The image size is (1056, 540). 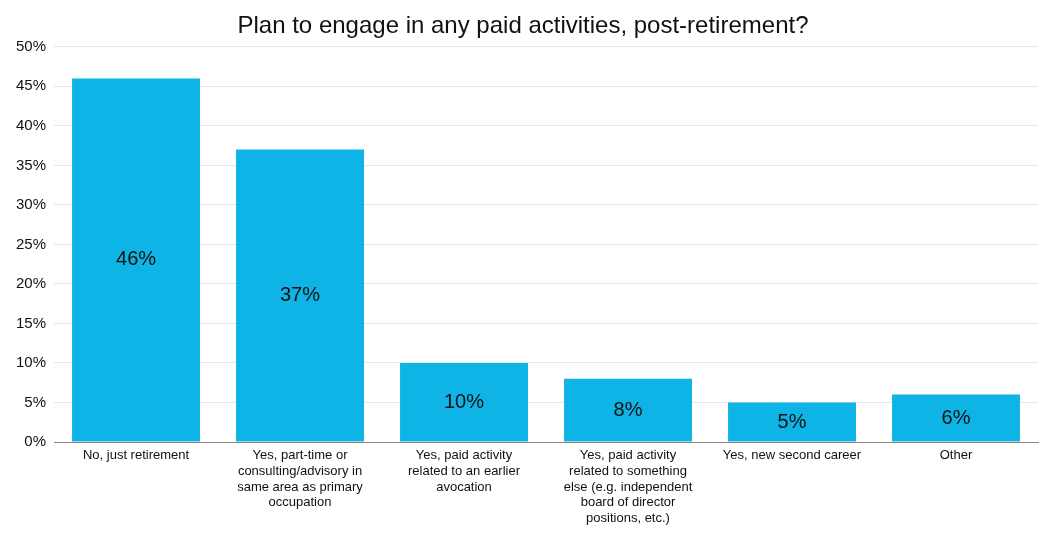 I want to click on x-tick-label: No, just retirement, so click(x=136, y=455).